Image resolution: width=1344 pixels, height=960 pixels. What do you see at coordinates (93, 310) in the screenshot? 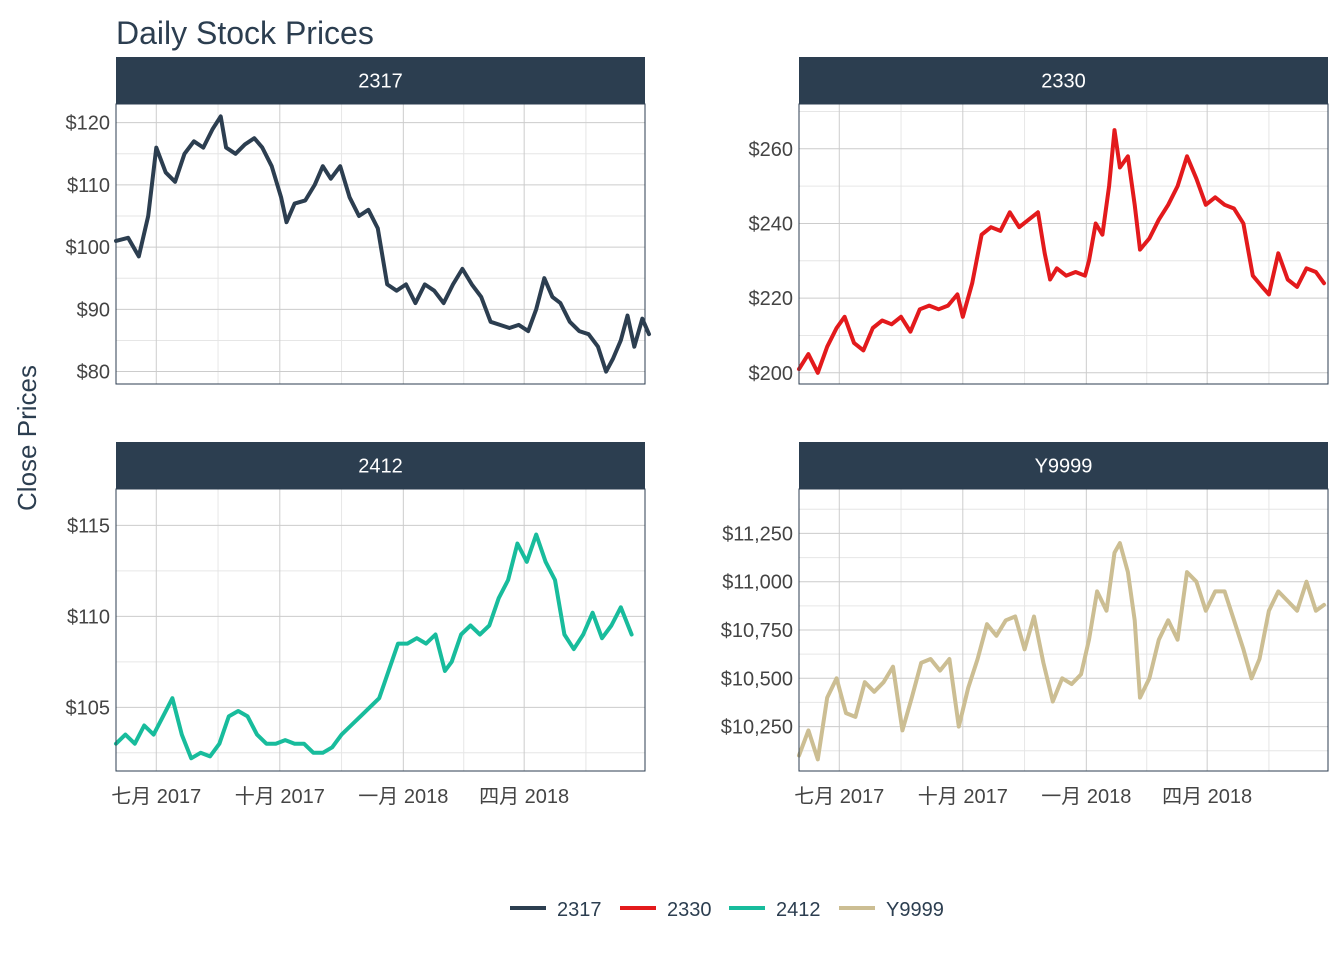
I see `y-tick-label: $90` at bounding box center [93, 310].